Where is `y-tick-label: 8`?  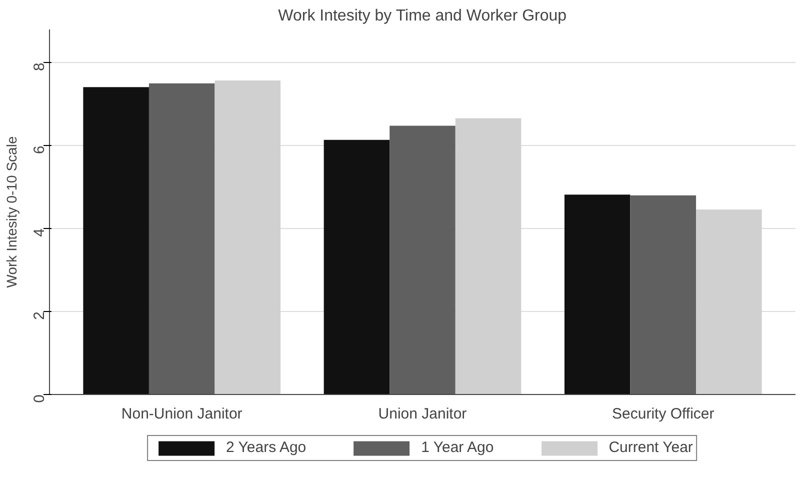
y-tick-label: 8 is located at coordinates (39, 67).